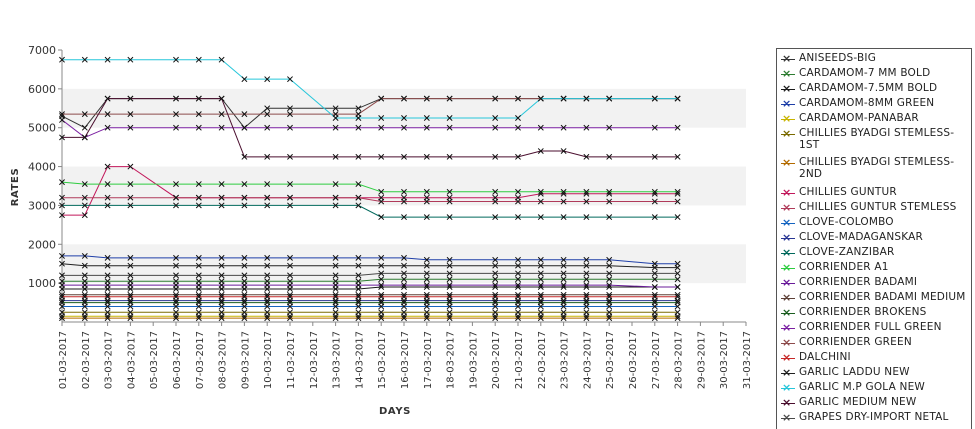 The image size is (975, 429). I want to click on x-tick-label: 05-03-2017, so click(154, 360).